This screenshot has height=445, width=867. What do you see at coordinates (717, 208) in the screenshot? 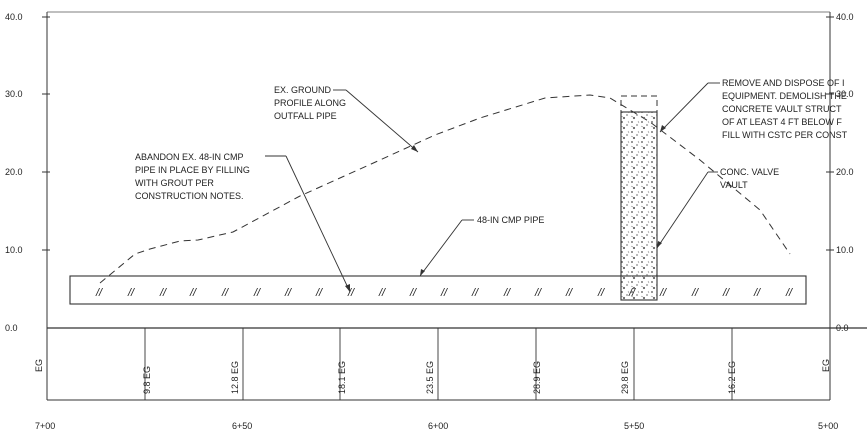
I see `callout-valve-vault: CONC. VALVE VAULT` at bounding box center [717, 208].